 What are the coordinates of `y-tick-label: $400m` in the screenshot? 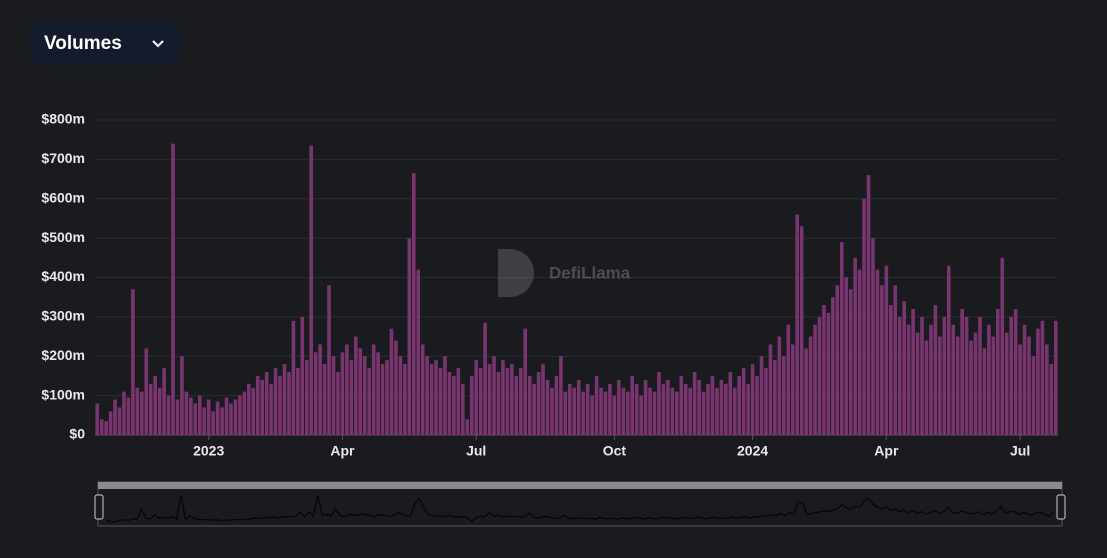 It's located at (63, 276).